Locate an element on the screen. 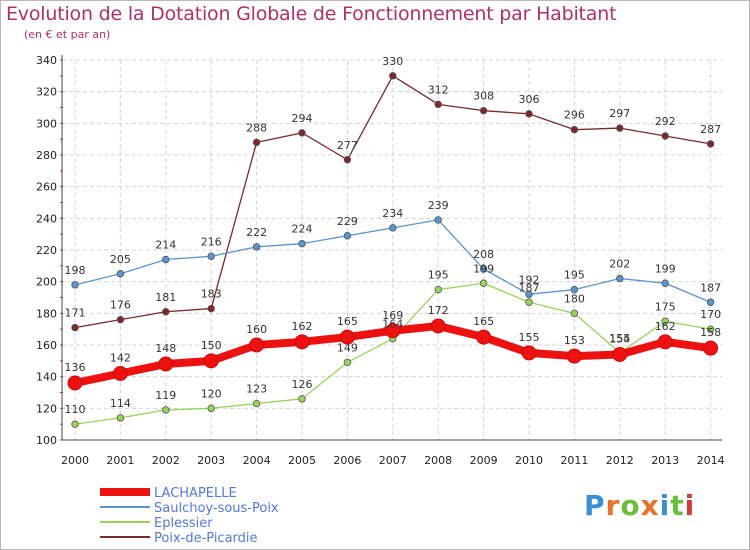  x-tick-label: 2002 is located at coordinates (166, 460).